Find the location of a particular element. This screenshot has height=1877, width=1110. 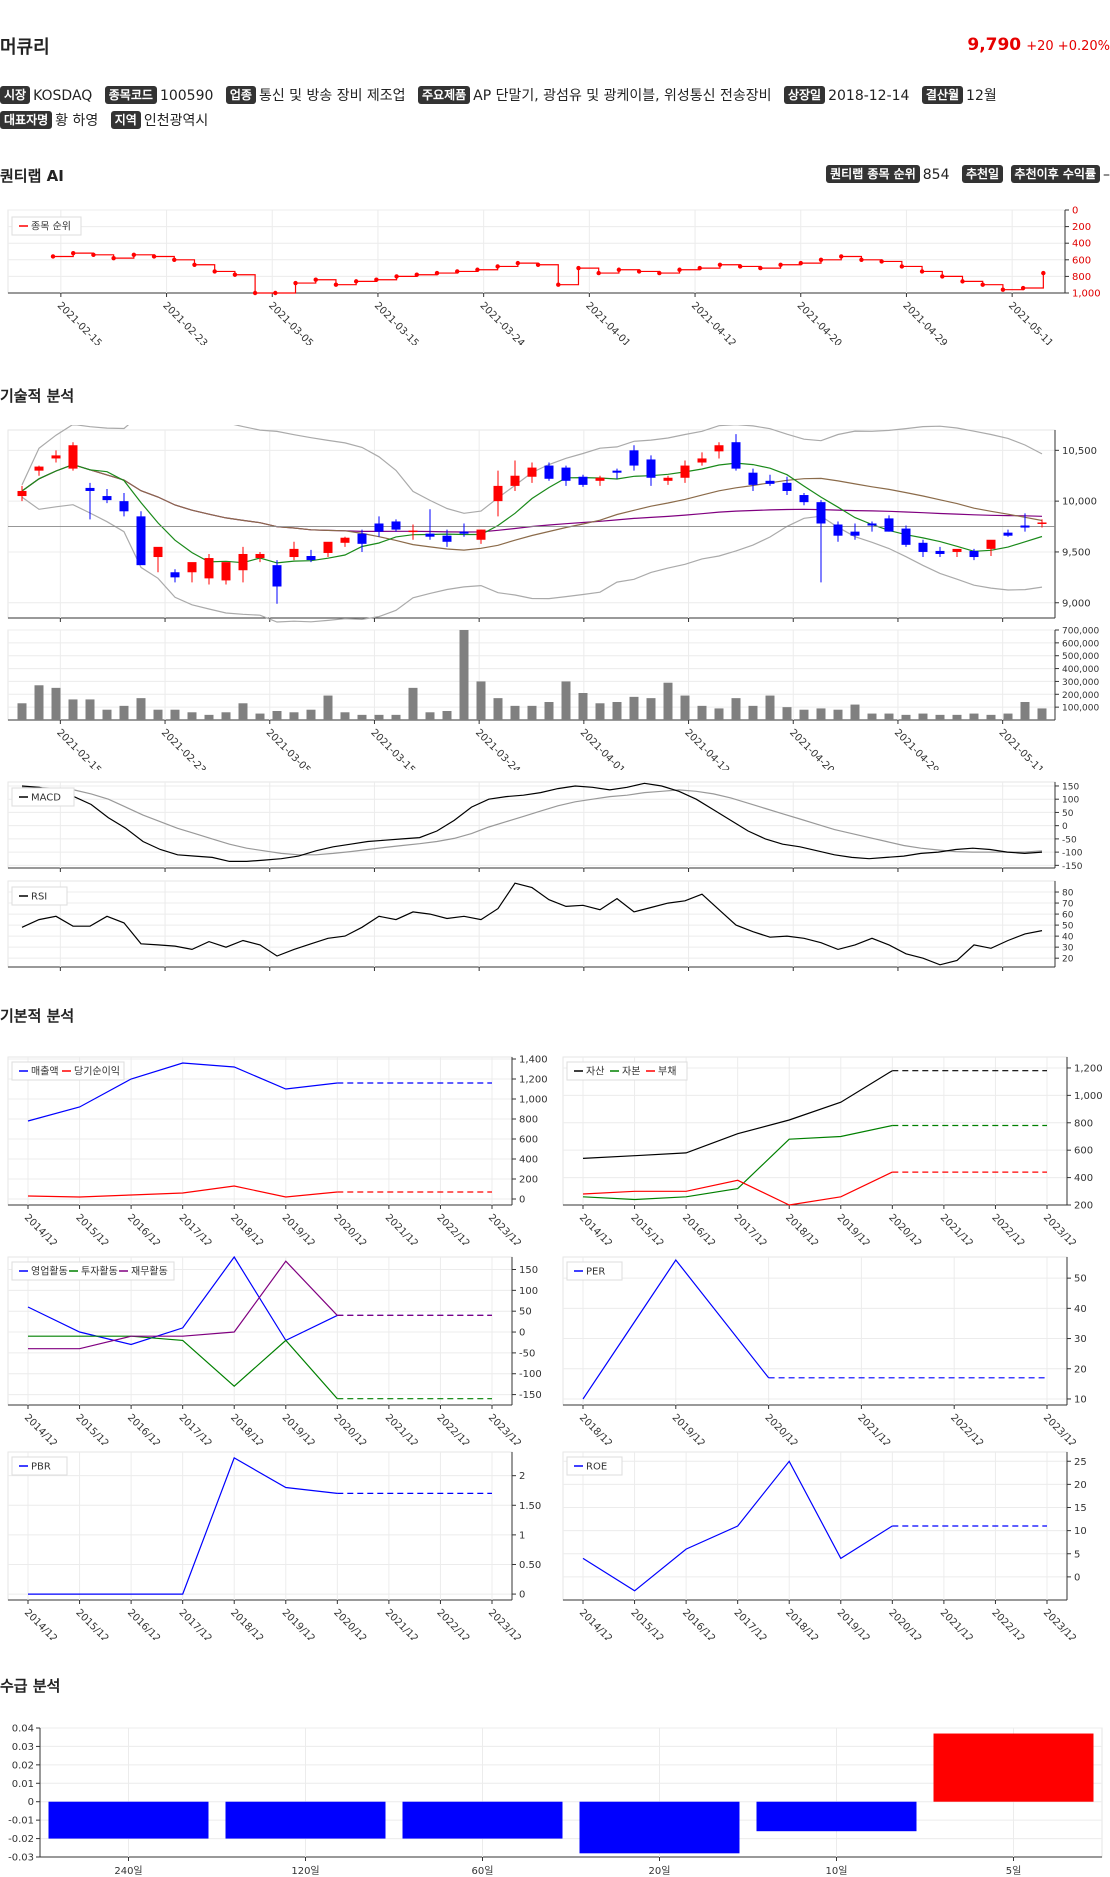

legend-label: PER is located at coordinates (595, 1272).